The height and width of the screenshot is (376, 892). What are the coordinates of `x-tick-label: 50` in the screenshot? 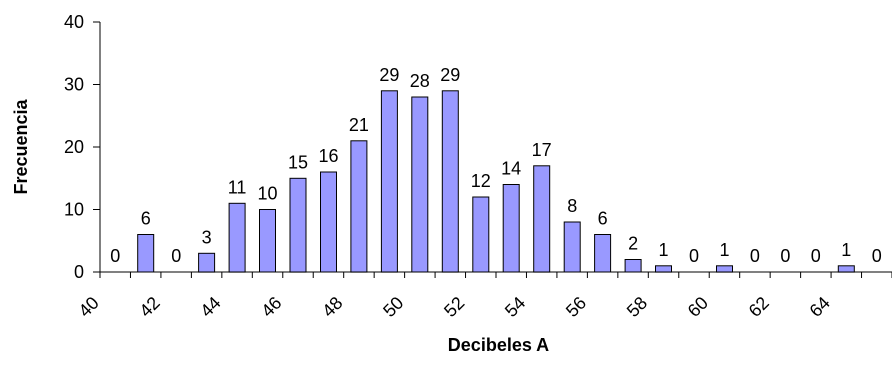 It's located at (393, 307).